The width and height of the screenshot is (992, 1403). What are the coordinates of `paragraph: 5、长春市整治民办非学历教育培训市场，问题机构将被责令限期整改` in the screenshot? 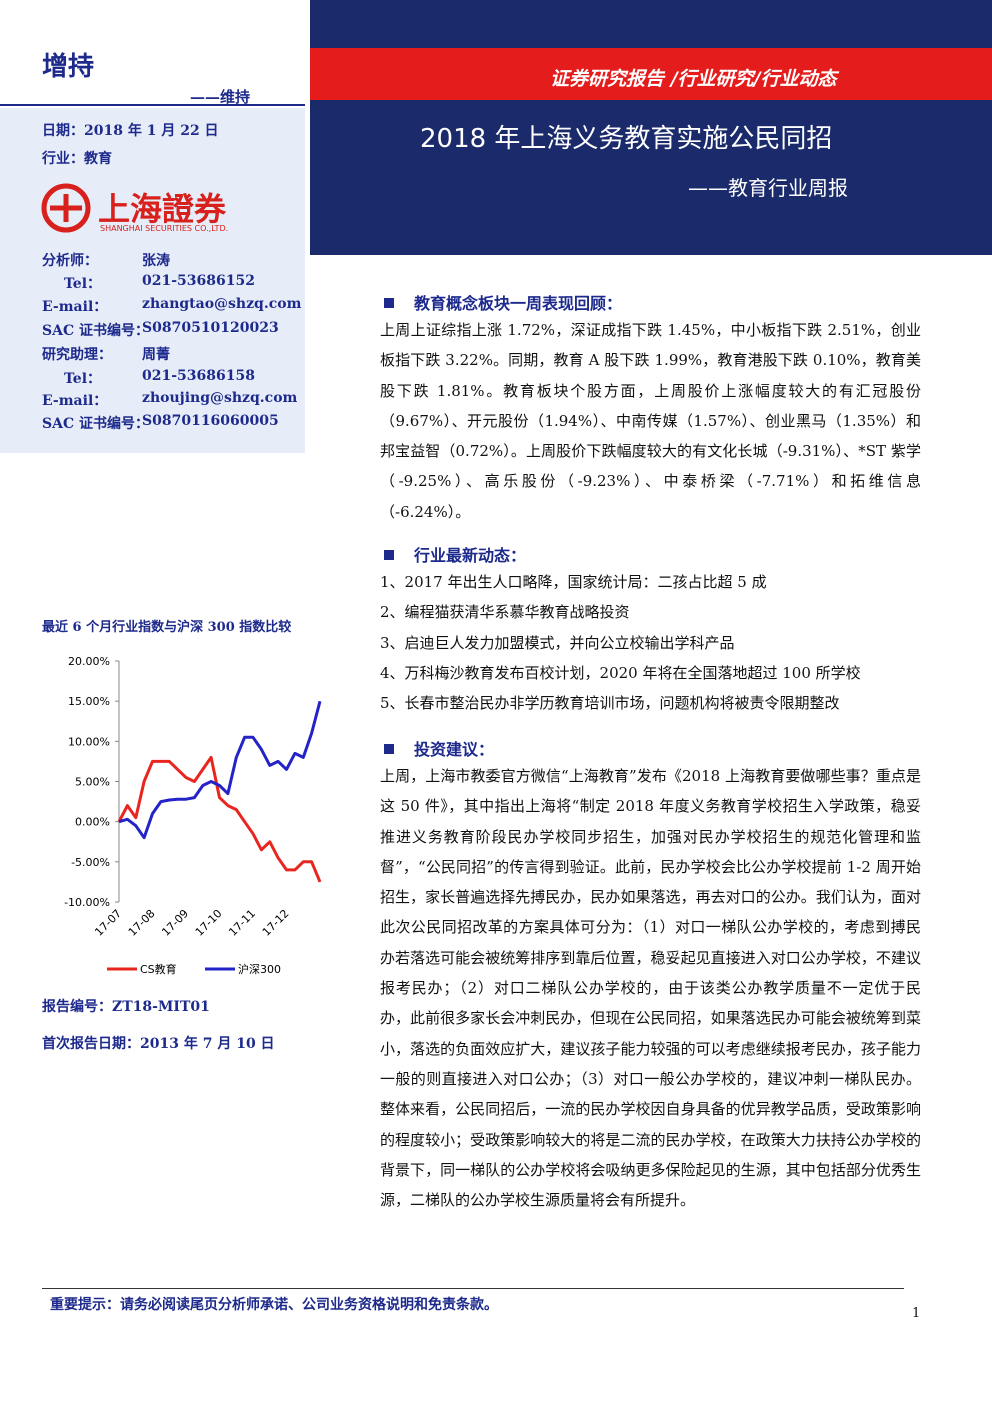 It's located at (610, 703).